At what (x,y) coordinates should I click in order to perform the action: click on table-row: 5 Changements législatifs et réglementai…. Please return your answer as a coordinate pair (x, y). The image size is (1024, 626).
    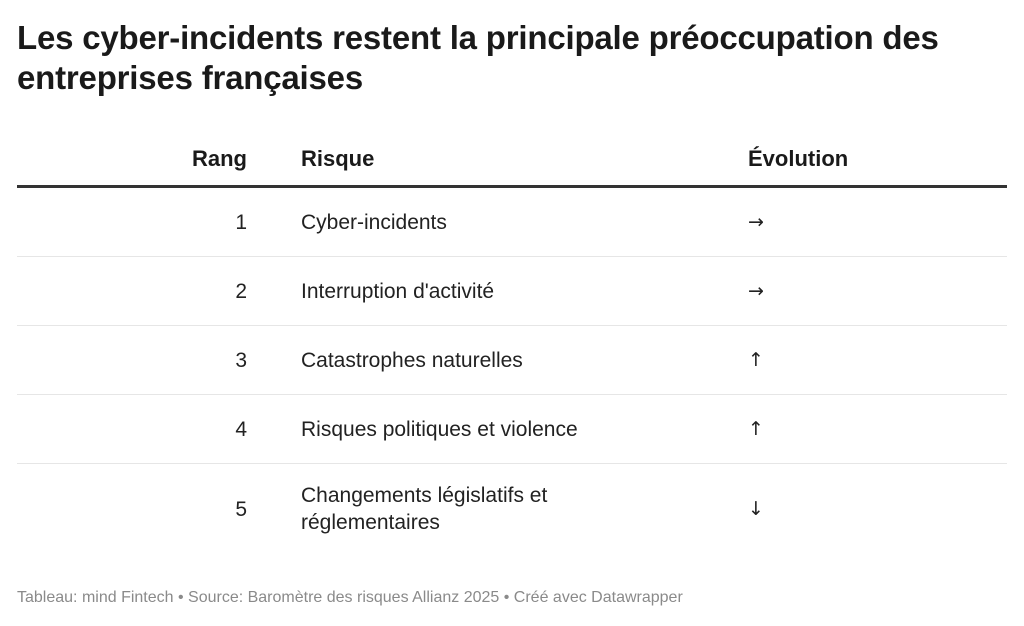
    Looking at the image, I should click on (512, 509).